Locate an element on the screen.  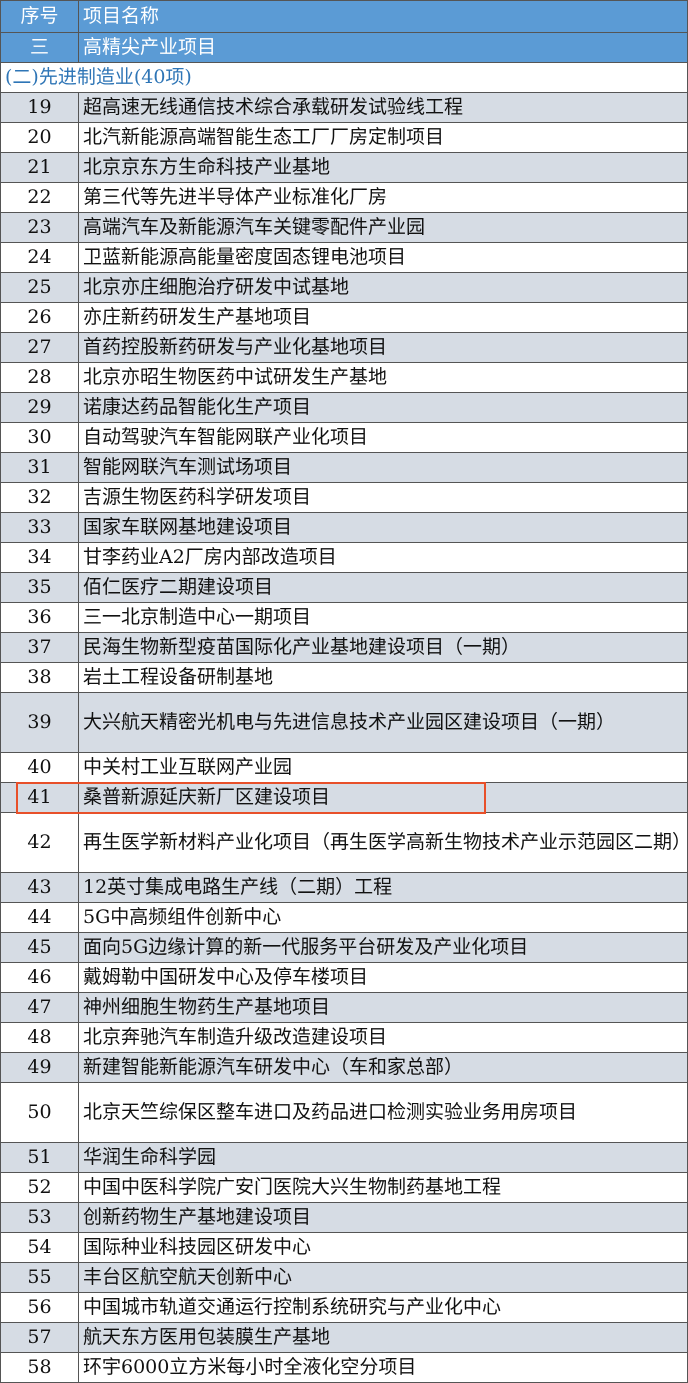
category-row: 三 高精尖产业项目 is located at coordinates (344, 47).